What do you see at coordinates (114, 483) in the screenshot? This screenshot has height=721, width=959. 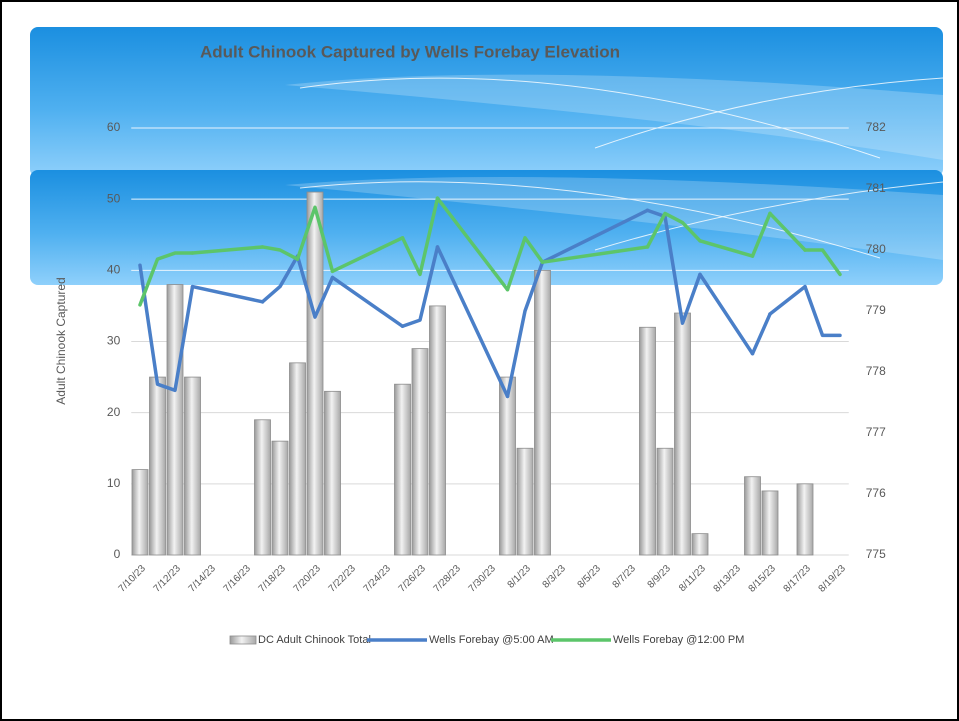 I see `y-tick-label: 10` at bounding box center [114, 483].